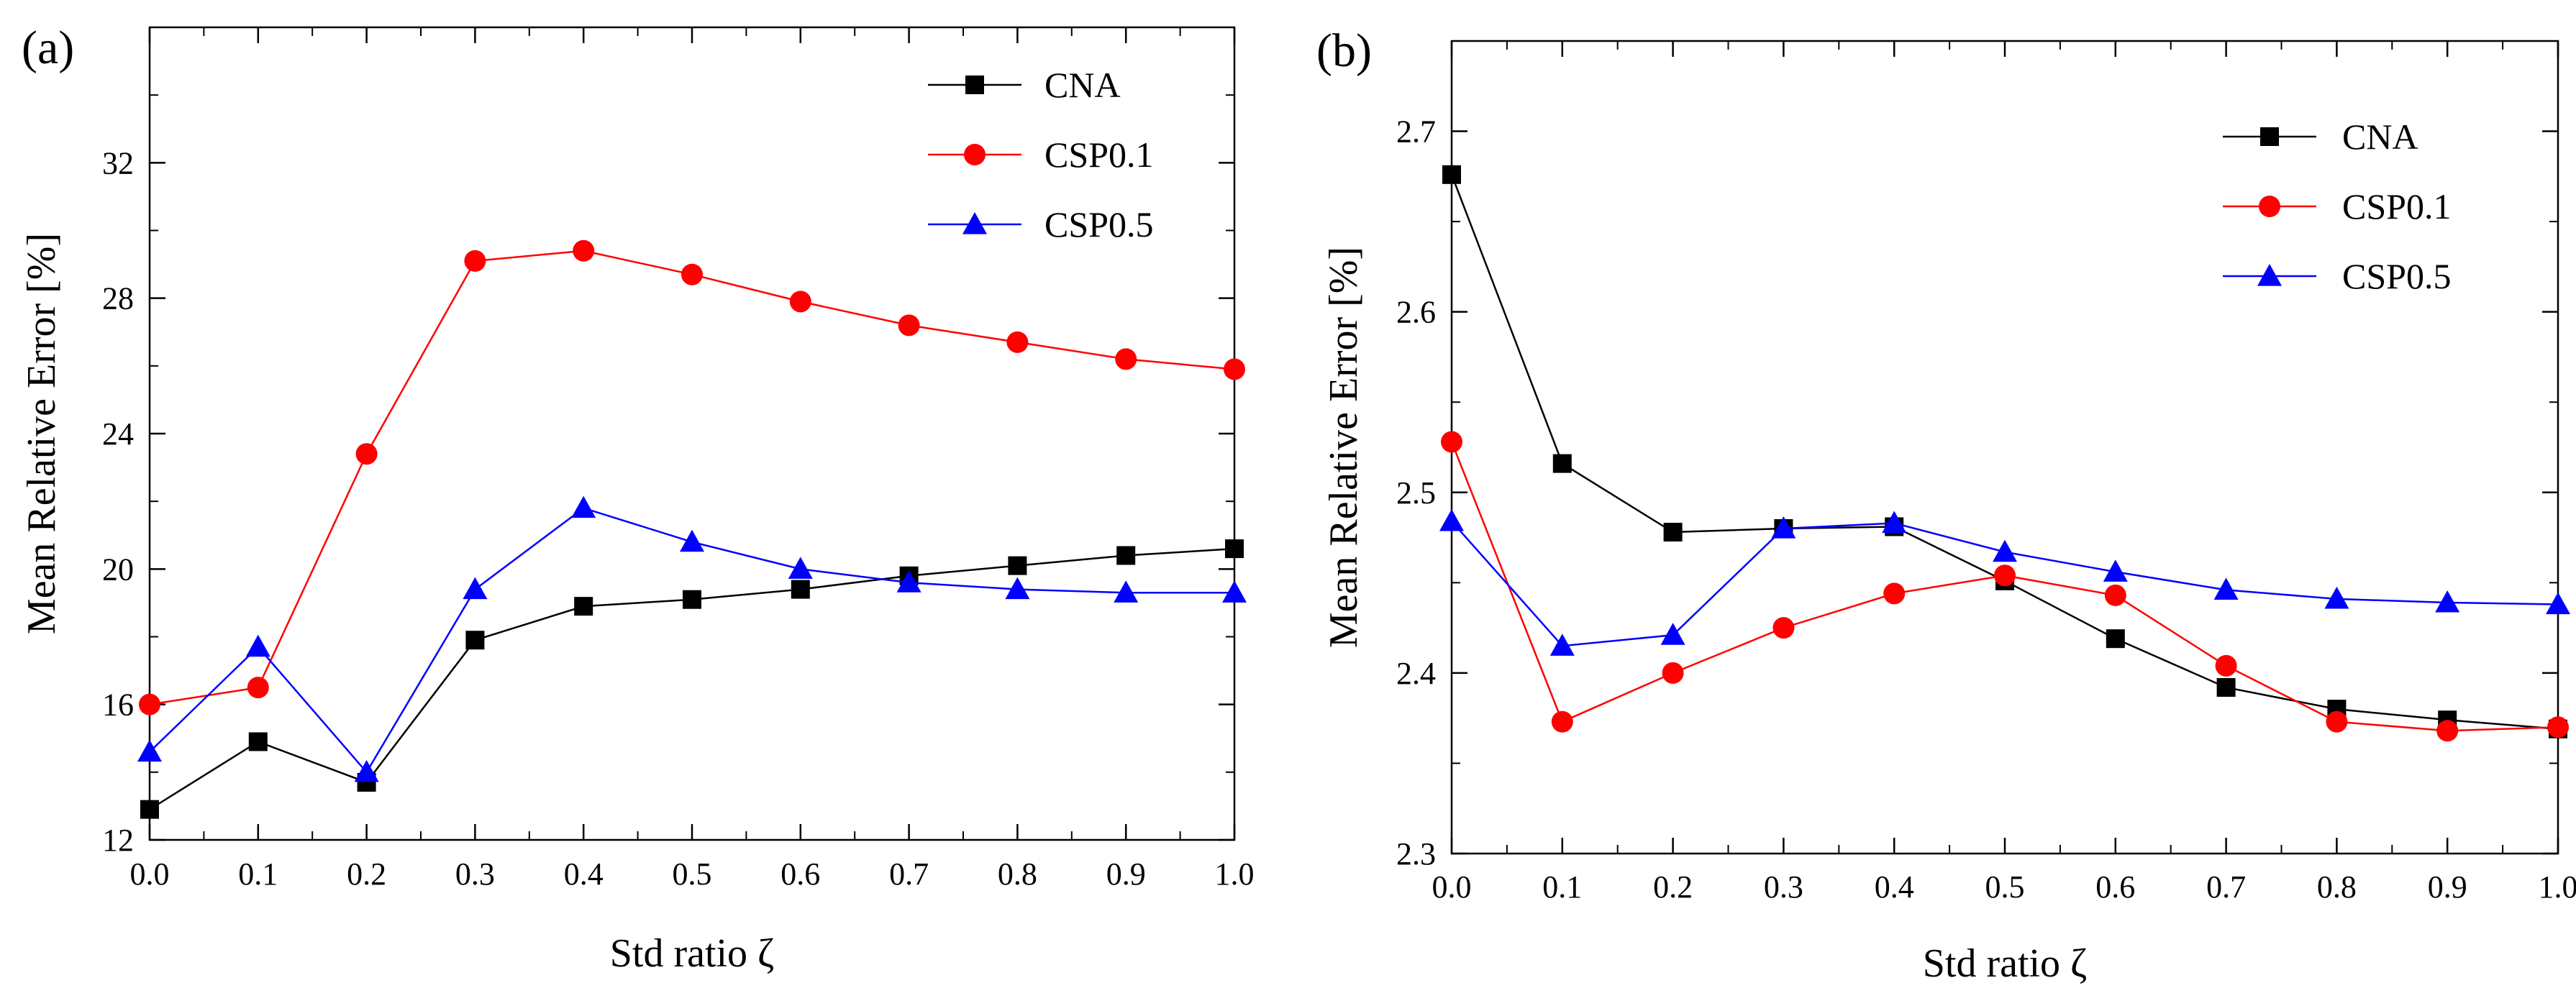  I want to click on x-tick-label-b: 0.5, so click(2005, 887).